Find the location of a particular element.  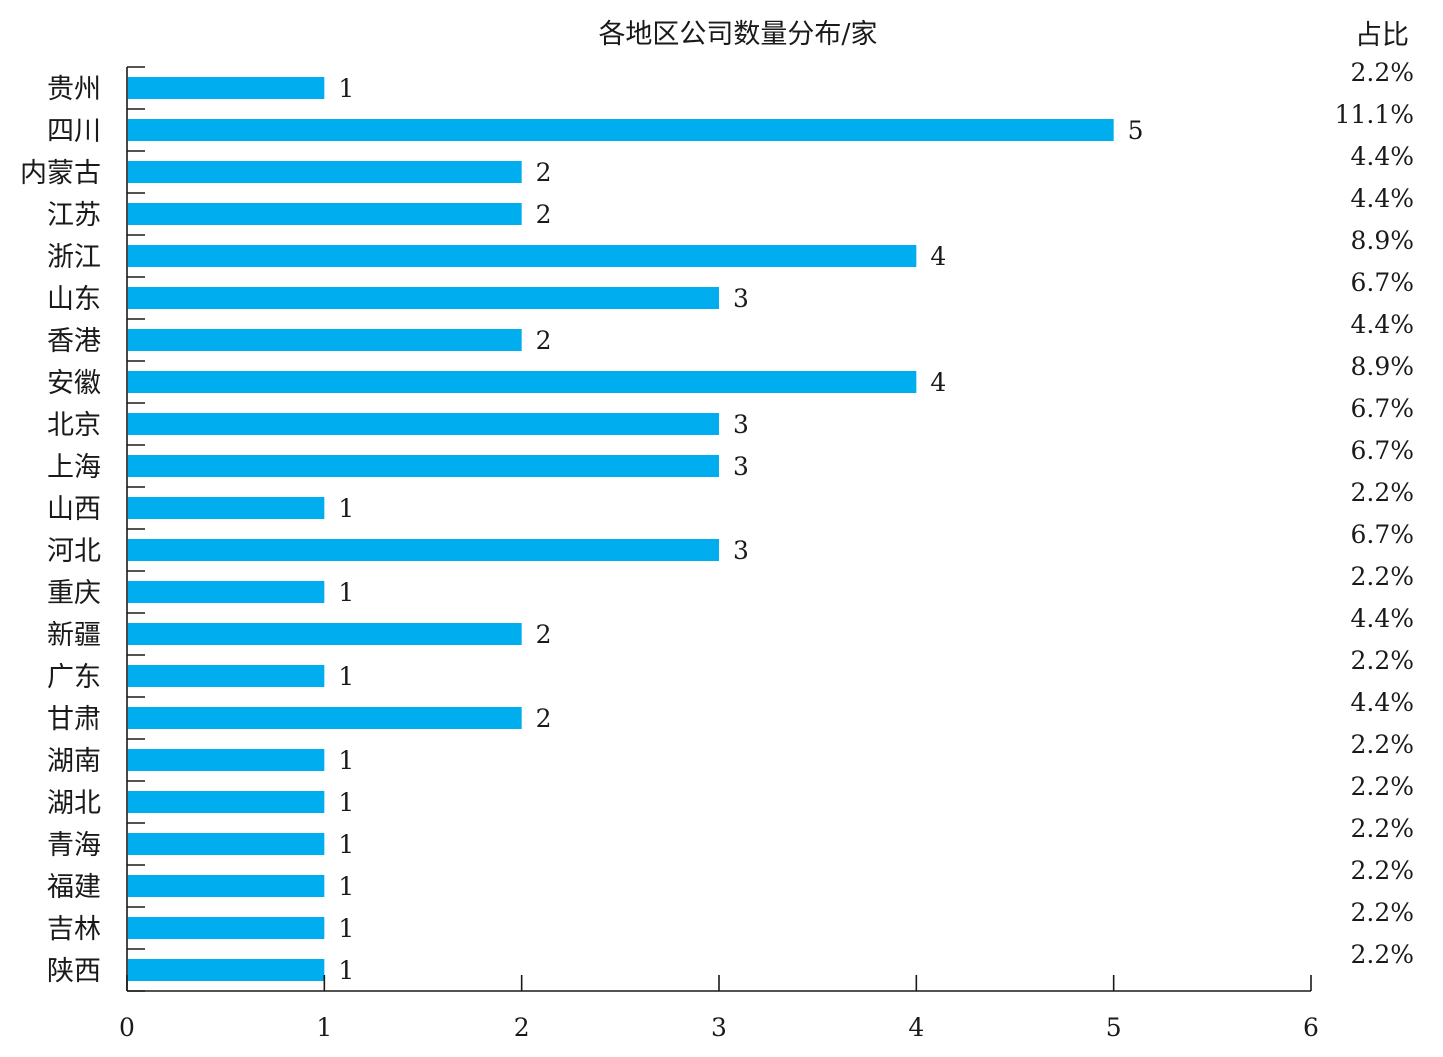

value-label-21: 1 is located at coordinates (346, 970).